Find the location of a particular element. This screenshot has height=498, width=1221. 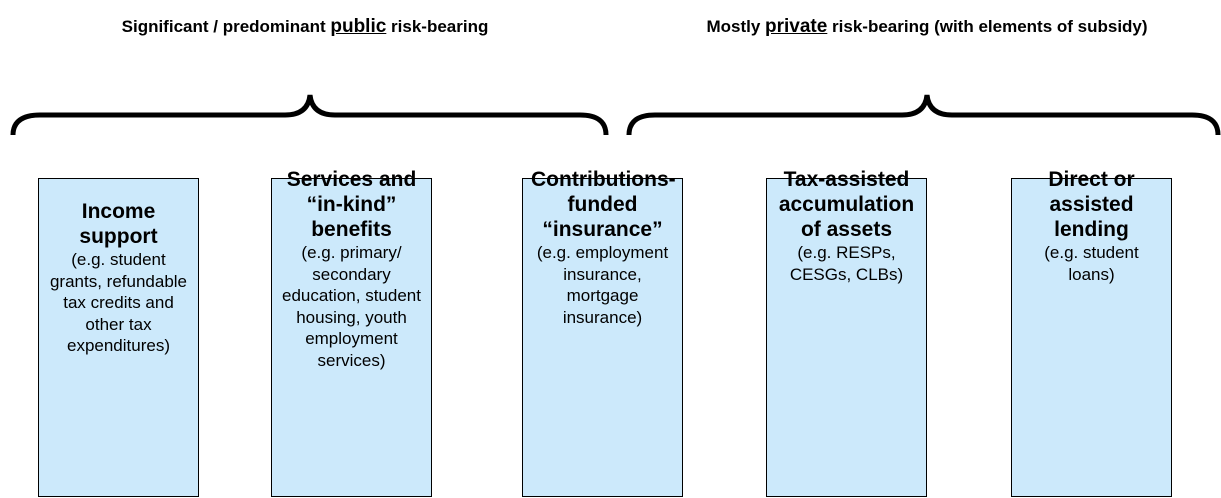

header-emphasis: private is located at coordinates (796, 26).